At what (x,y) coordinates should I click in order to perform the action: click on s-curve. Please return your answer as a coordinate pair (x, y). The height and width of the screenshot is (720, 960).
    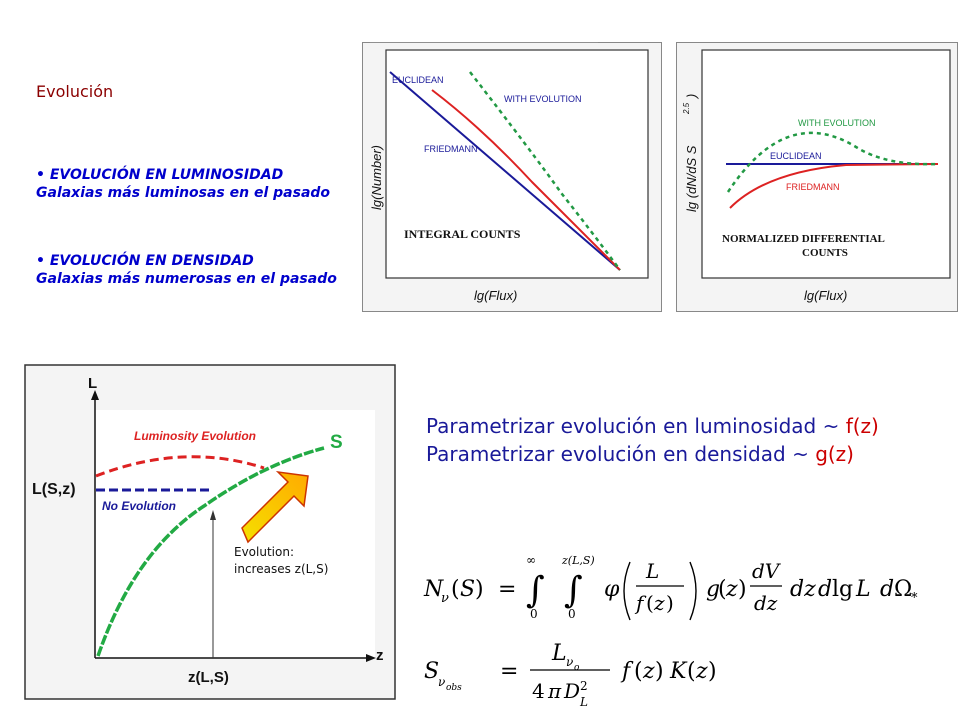
    Looking at the image, I should click on (210, 551).